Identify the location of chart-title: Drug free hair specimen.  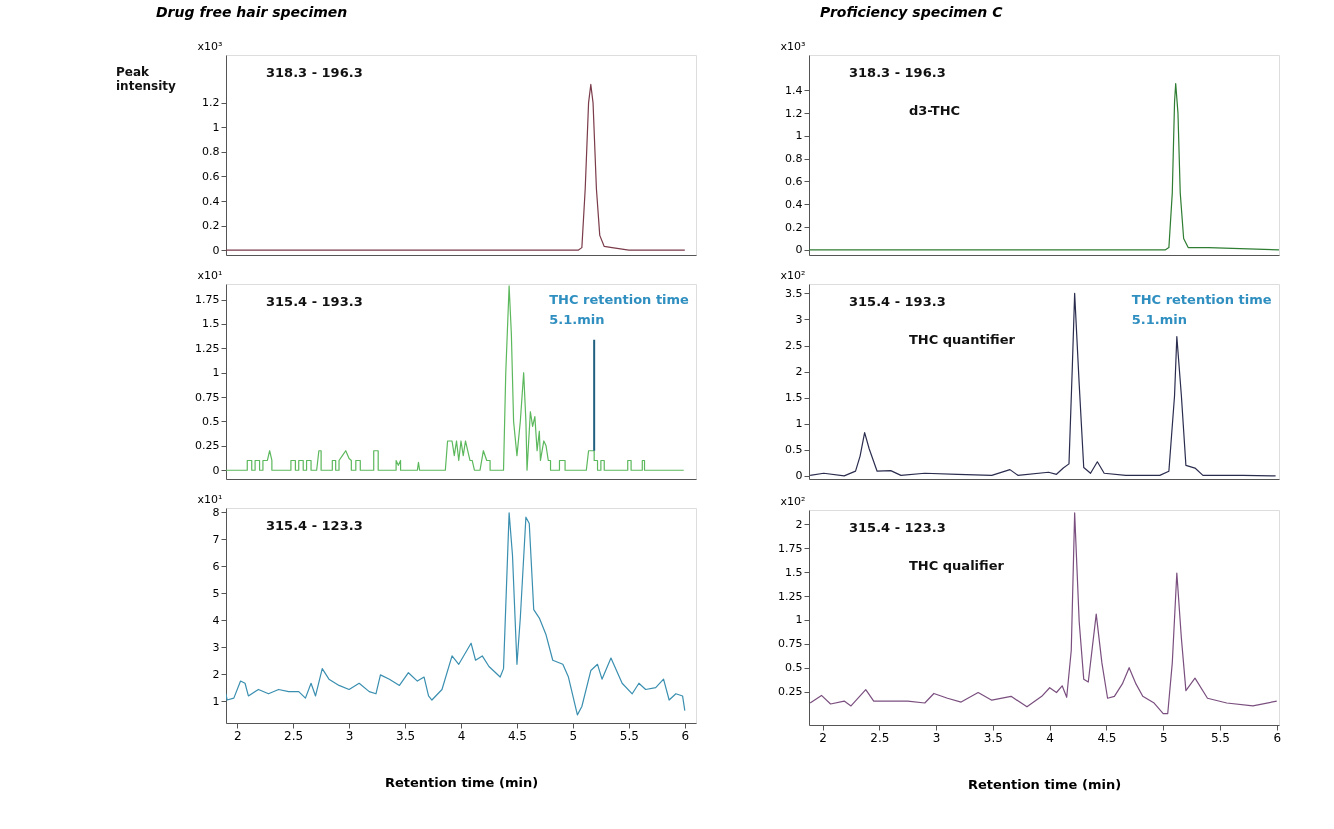
(252, 12).